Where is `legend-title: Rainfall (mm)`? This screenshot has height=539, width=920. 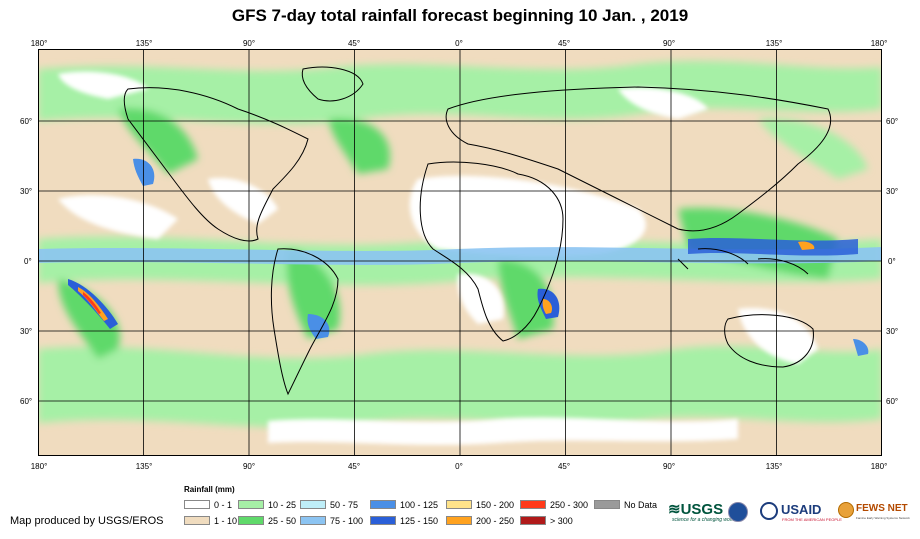 legend-title: Rainfall (mm) is located at coordinates (209, 489).